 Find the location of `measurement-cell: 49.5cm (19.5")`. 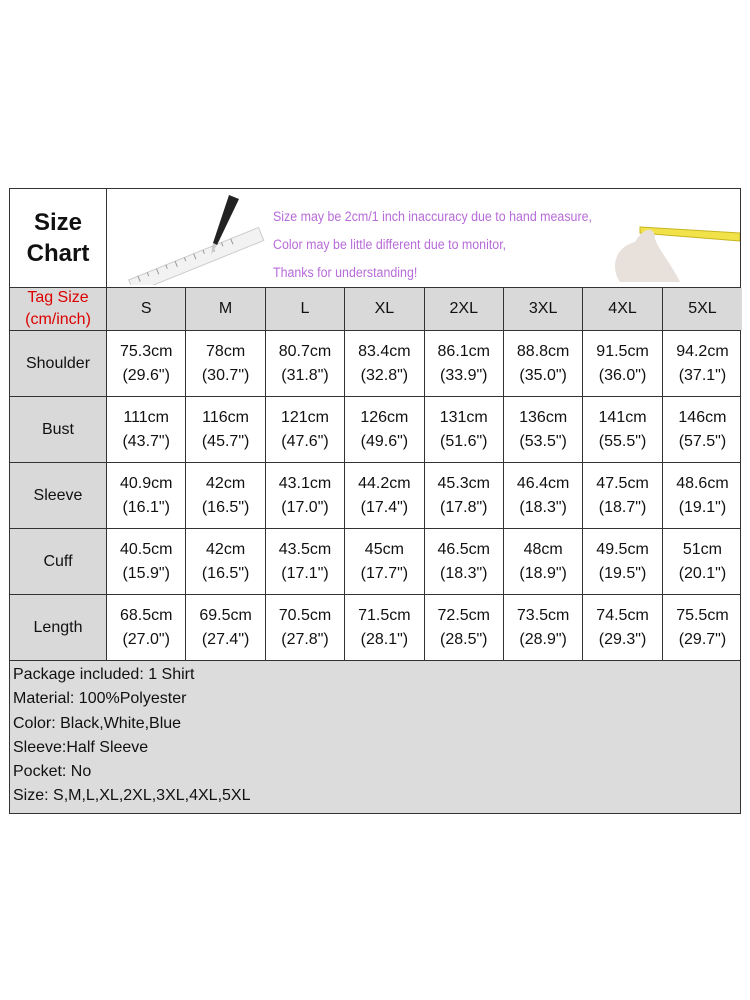

measurement-cell: 49.5cm (19.5") is located at coordinates (623, 561).